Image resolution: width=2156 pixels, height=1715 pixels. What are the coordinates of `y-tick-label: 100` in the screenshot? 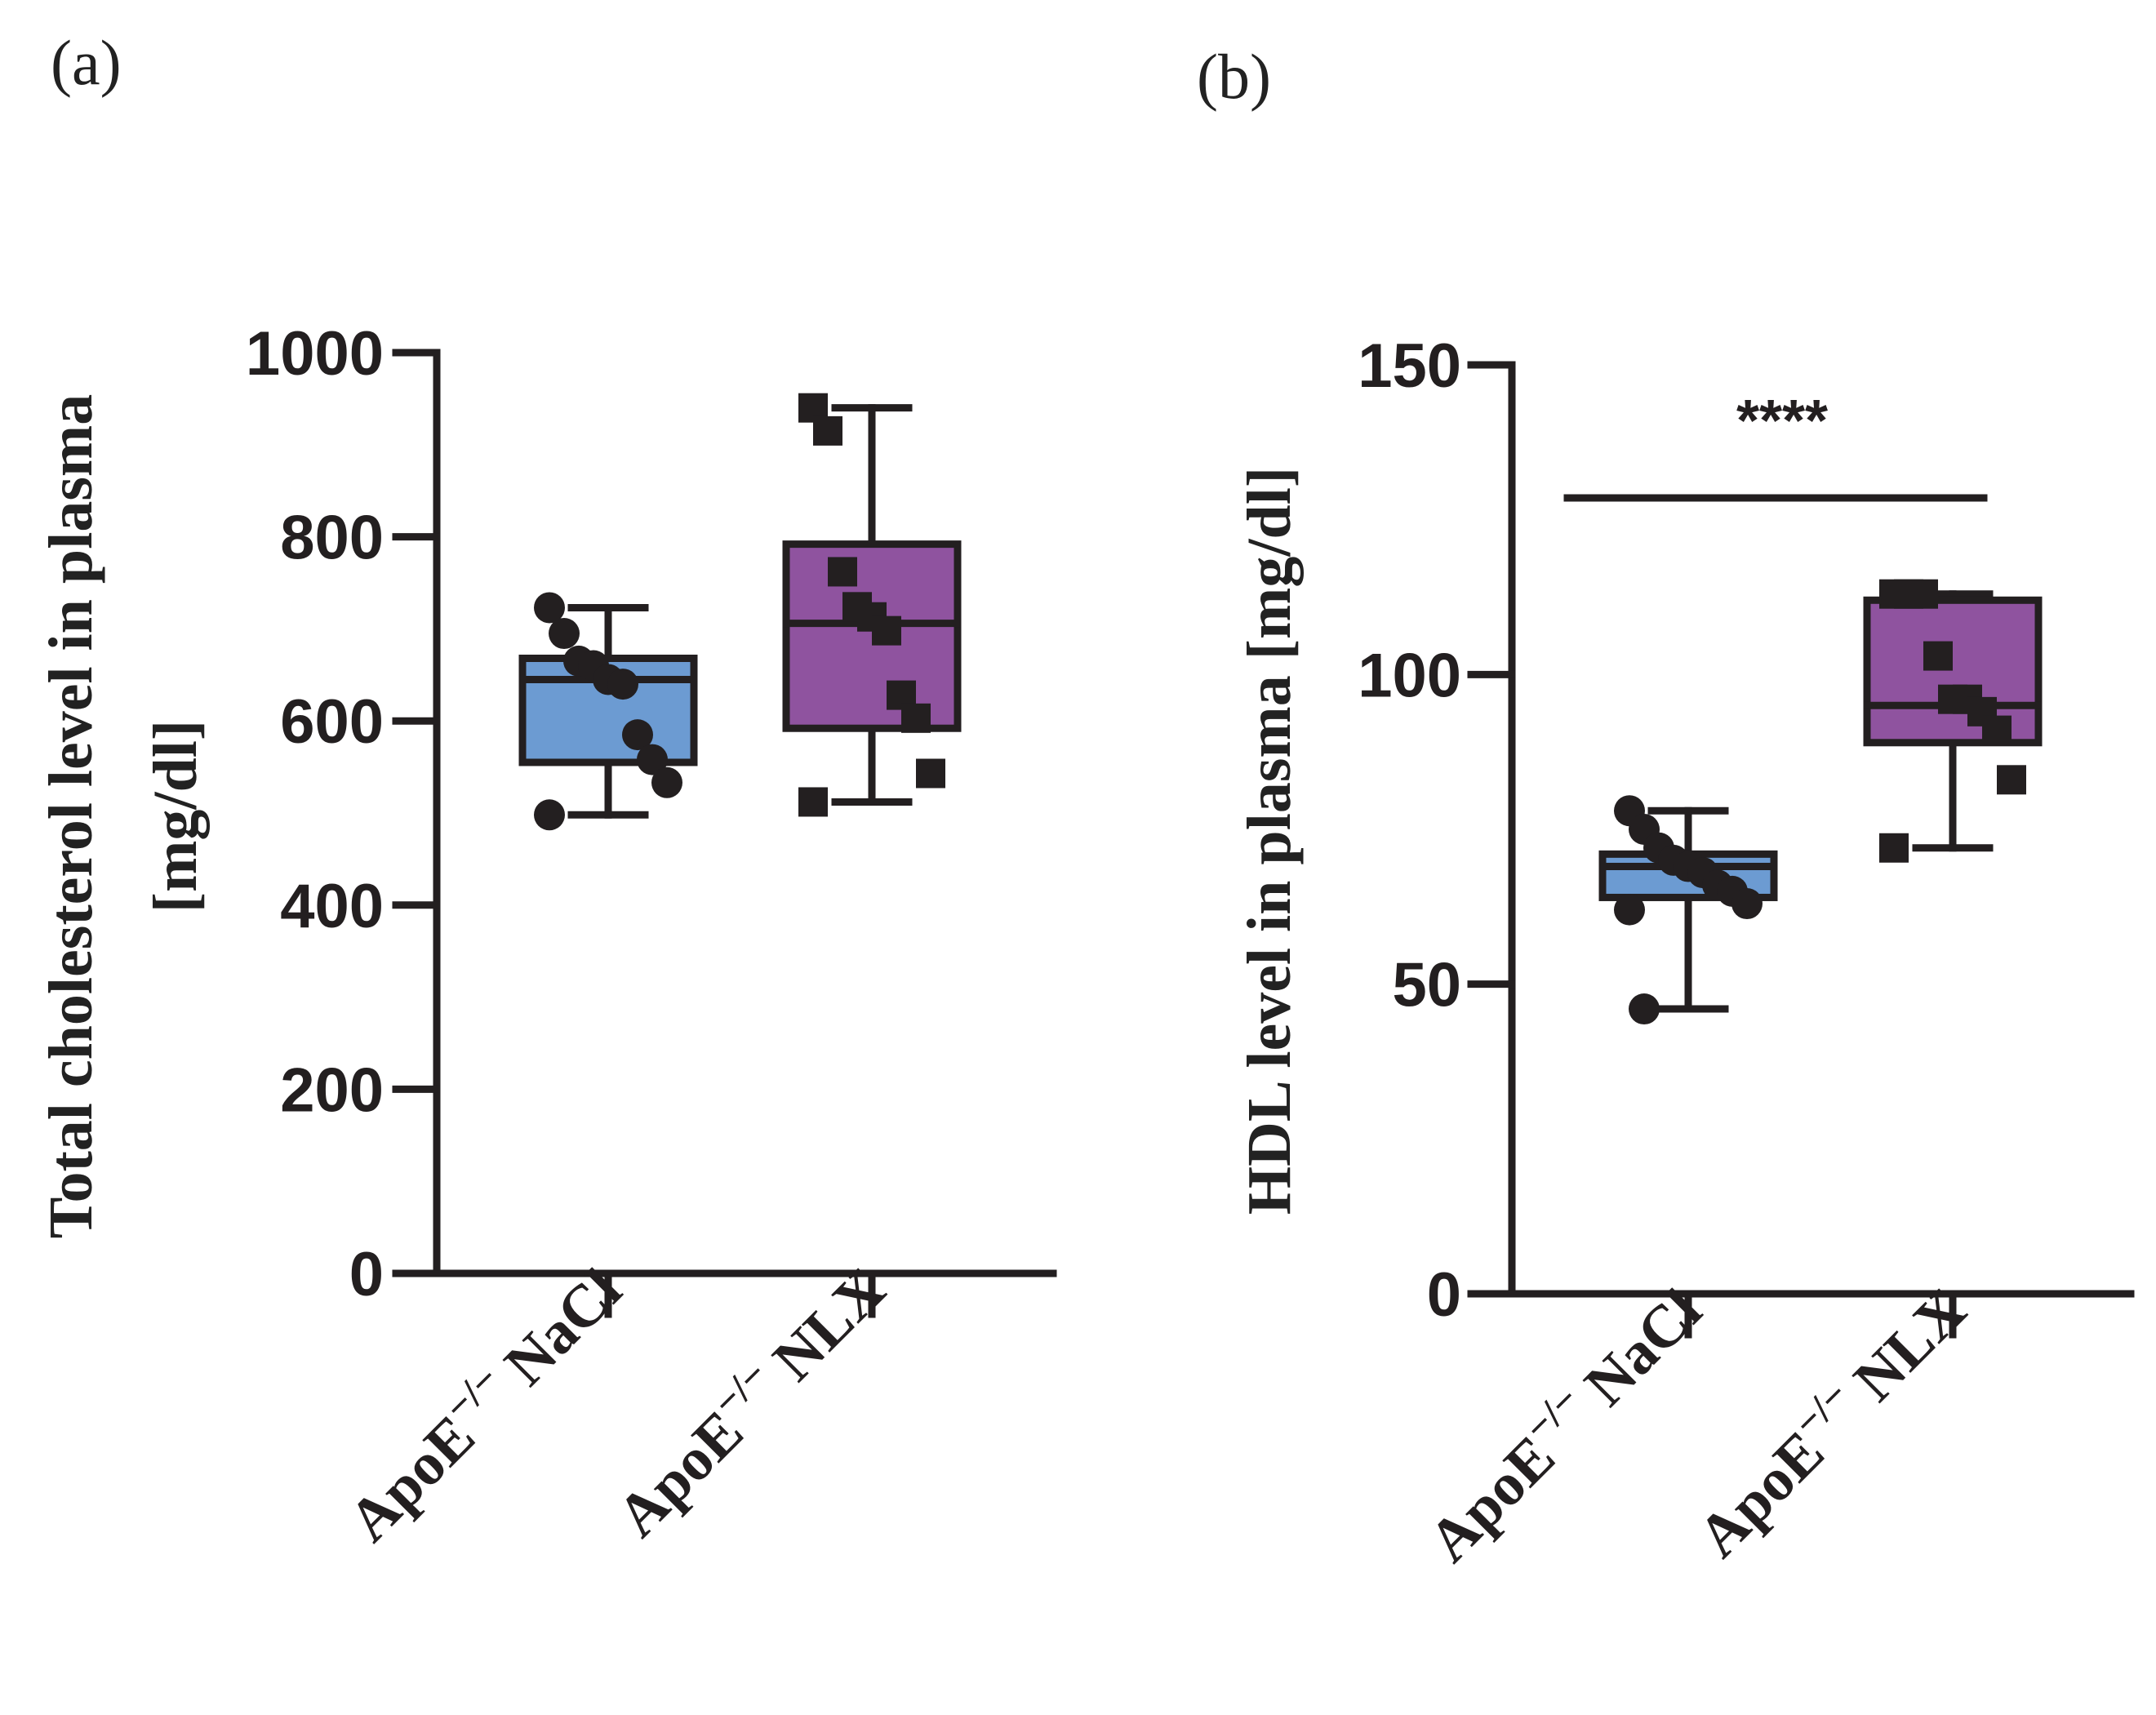 It's located at (1409, 675).